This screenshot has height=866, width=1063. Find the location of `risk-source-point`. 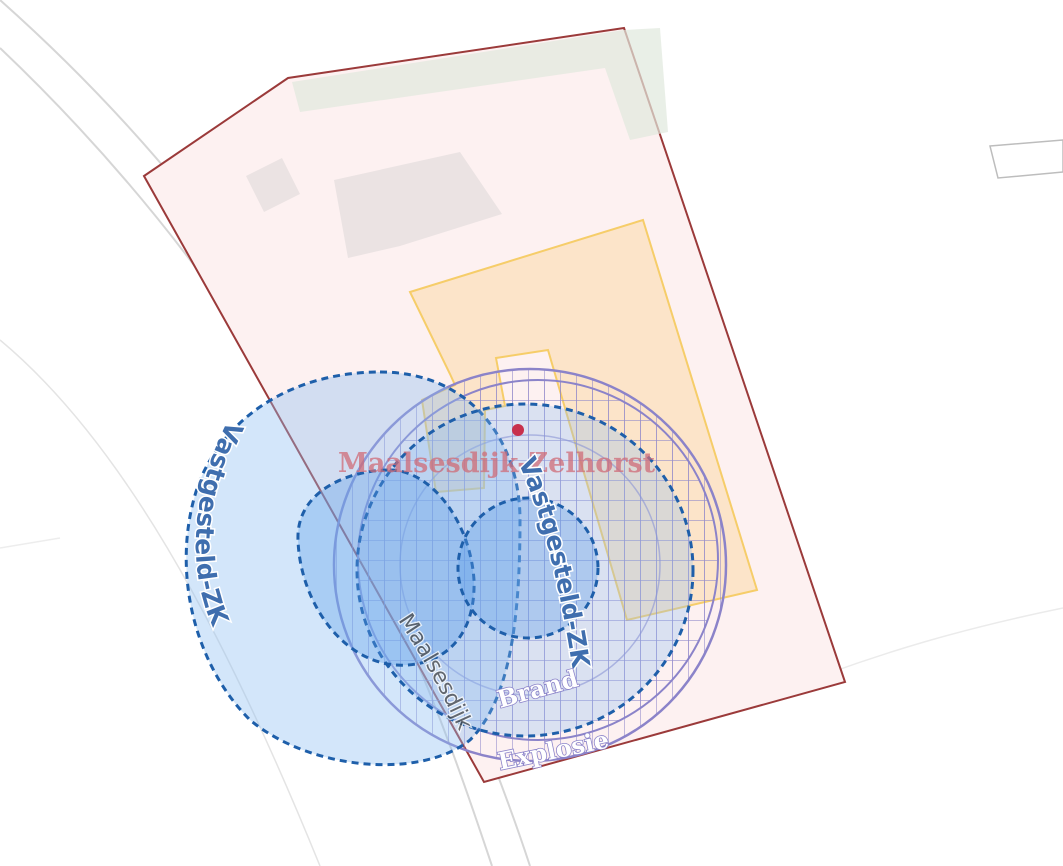

risk-source-point is located at coordinates (518, 430).